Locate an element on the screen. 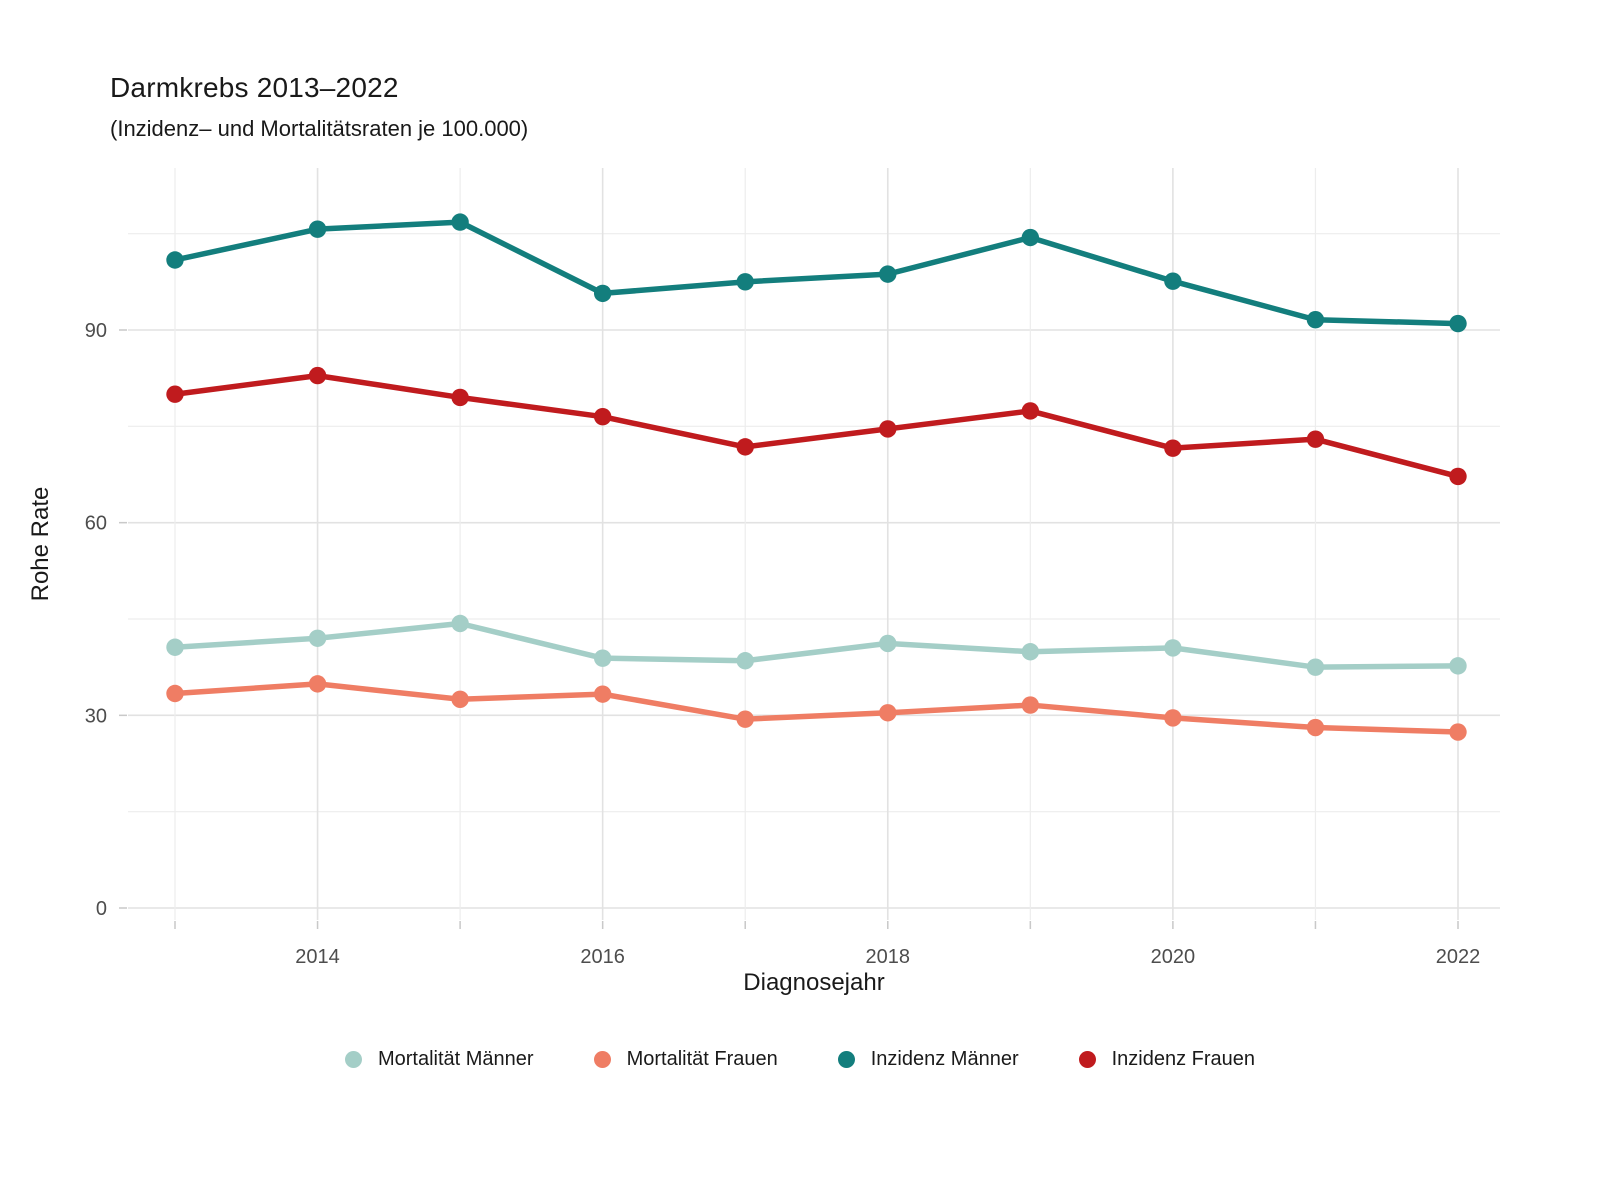 The height and width of the screenshot is (1200, 1600). x-axis-title: Diagnosejahr is located at coordinates (813, 982).